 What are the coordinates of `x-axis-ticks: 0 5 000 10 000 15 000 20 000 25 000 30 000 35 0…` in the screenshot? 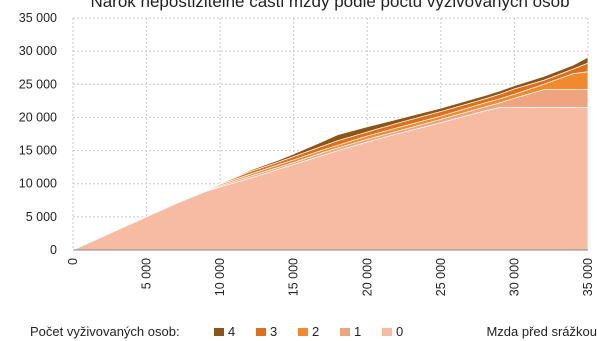 It's located at (330, 277).